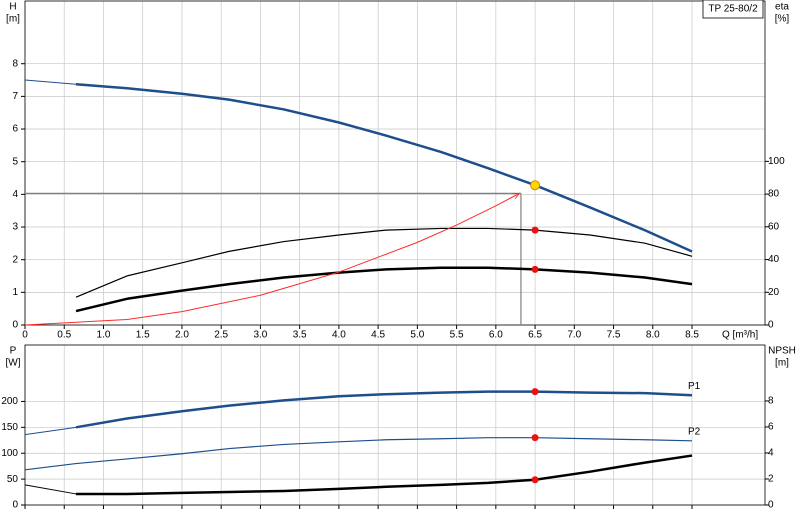 The height and width of the screenshot is (520, 800). What do you see at coordinates (771, 427) in the screenshot?
I see `y2-tick-label: 6` at bounding box center [771, 427].